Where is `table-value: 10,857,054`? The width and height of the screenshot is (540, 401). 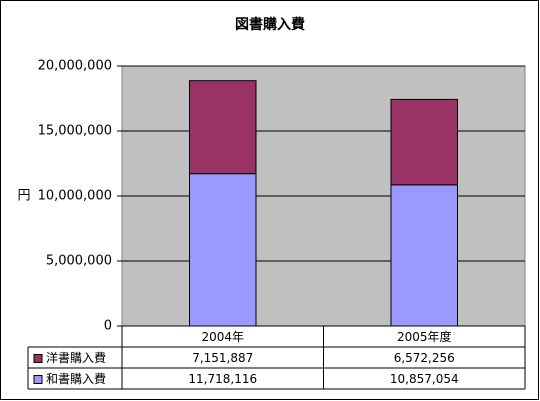 table-value: 10,857,054 is located at coordinates (424, 379).